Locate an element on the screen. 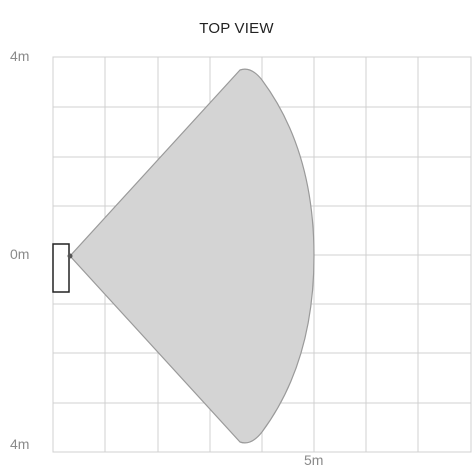 The width and height of the screenshot is (473, 476). y-axis-zero-label: 0m is located at coordinates (20, 254).